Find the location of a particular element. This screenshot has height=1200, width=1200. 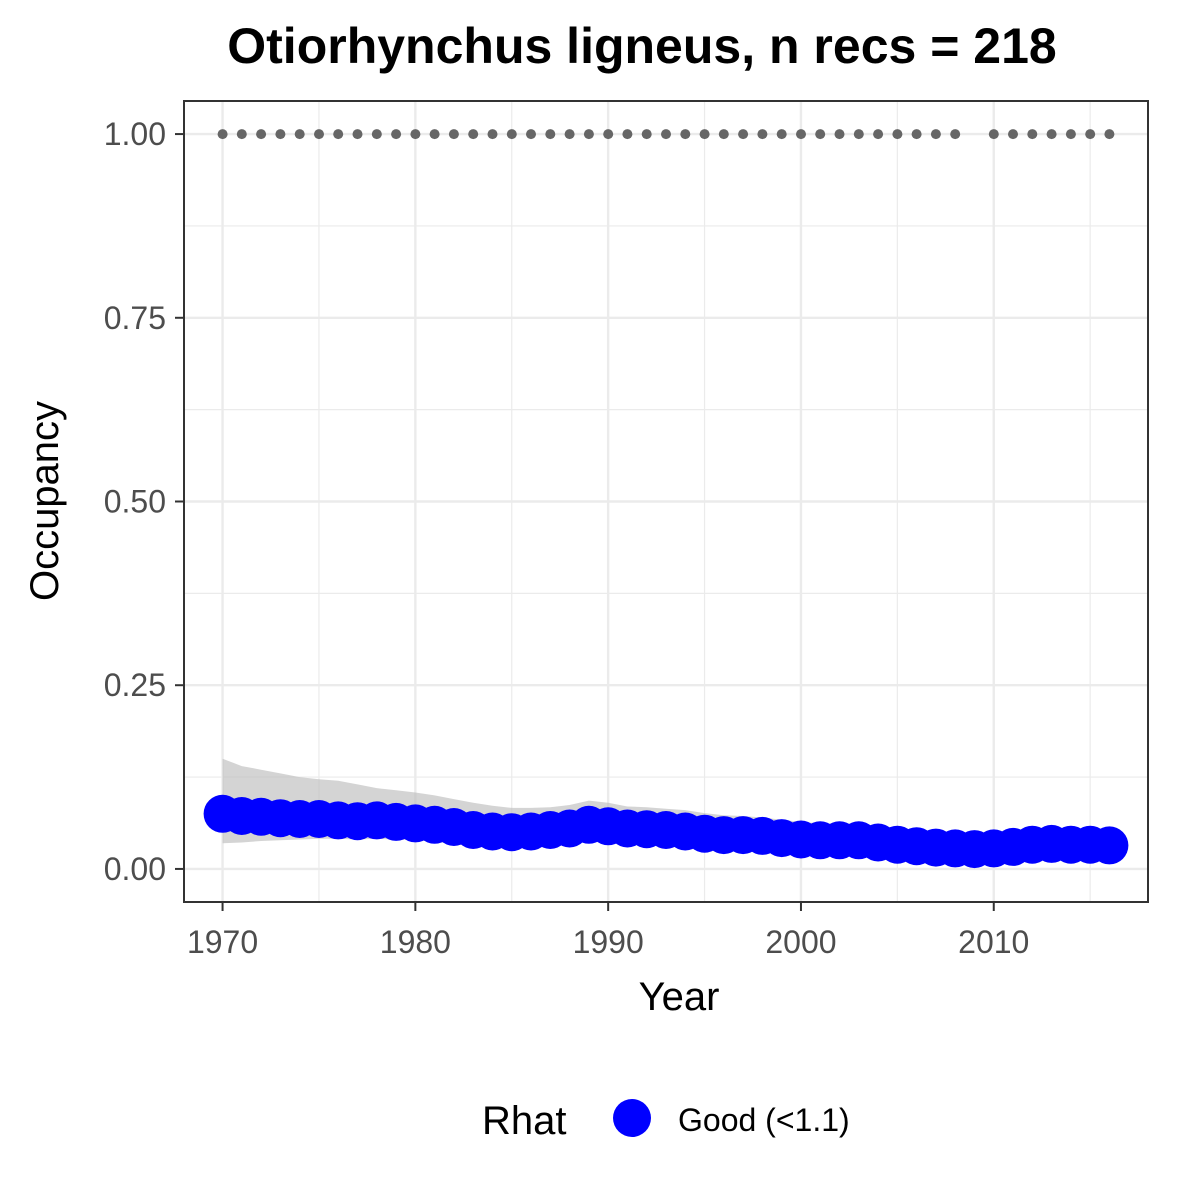

legend: Rhat Good (<1.1) is located at coordinates (666, 1121).